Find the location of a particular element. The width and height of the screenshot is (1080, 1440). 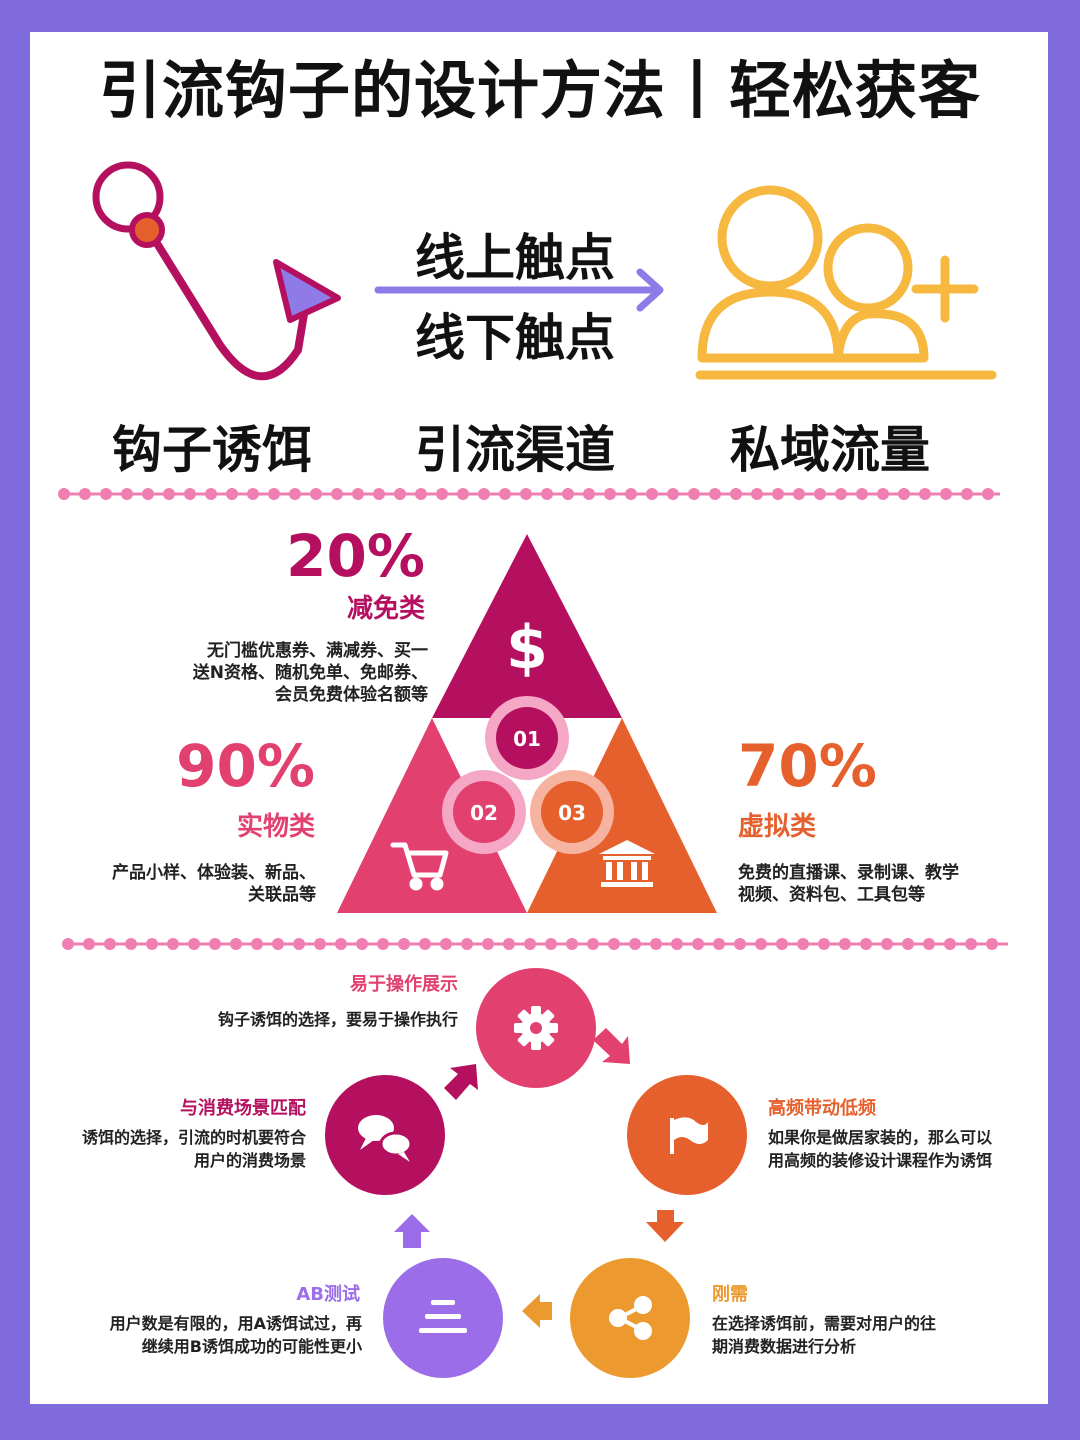

arrow-right-icon is located at coordinates (519, 290).